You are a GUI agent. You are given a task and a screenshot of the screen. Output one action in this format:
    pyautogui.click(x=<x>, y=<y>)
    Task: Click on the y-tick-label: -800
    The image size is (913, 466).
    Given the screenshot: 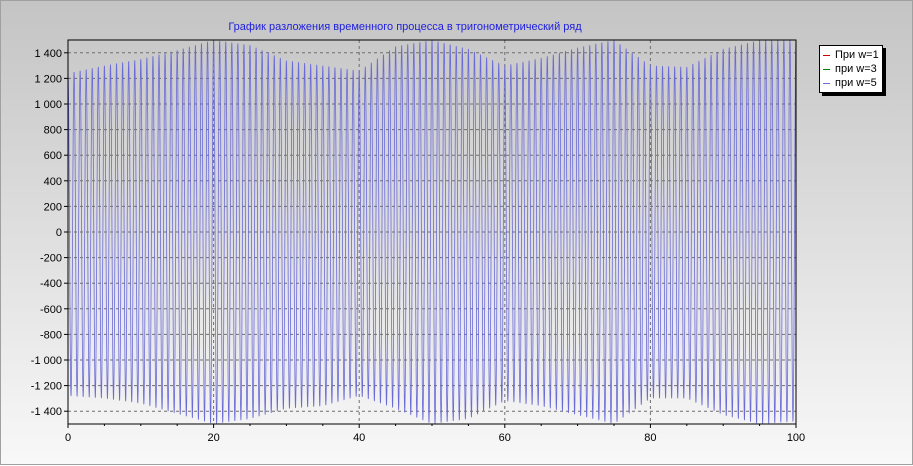 What is the action you would take?
    pyautogui.click(x=51, y=335)
    